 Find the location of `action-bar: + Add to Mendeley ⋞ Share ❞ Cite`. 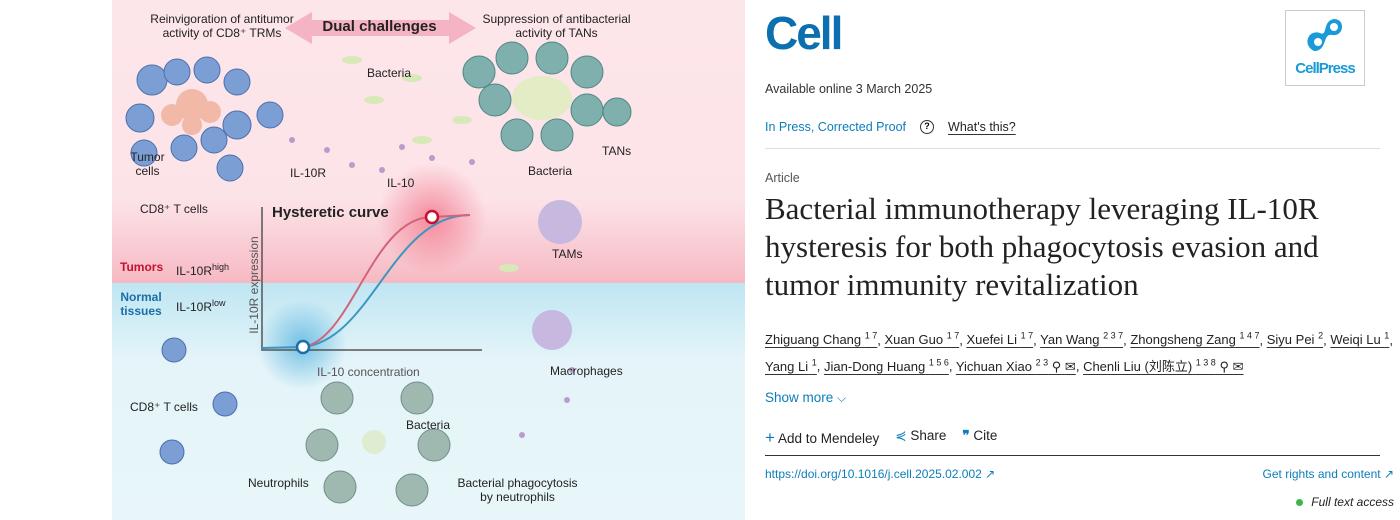

action-bar: + Add to Mendeley ⋞ Share ❞ Cite is located at coordinates (881, 438).